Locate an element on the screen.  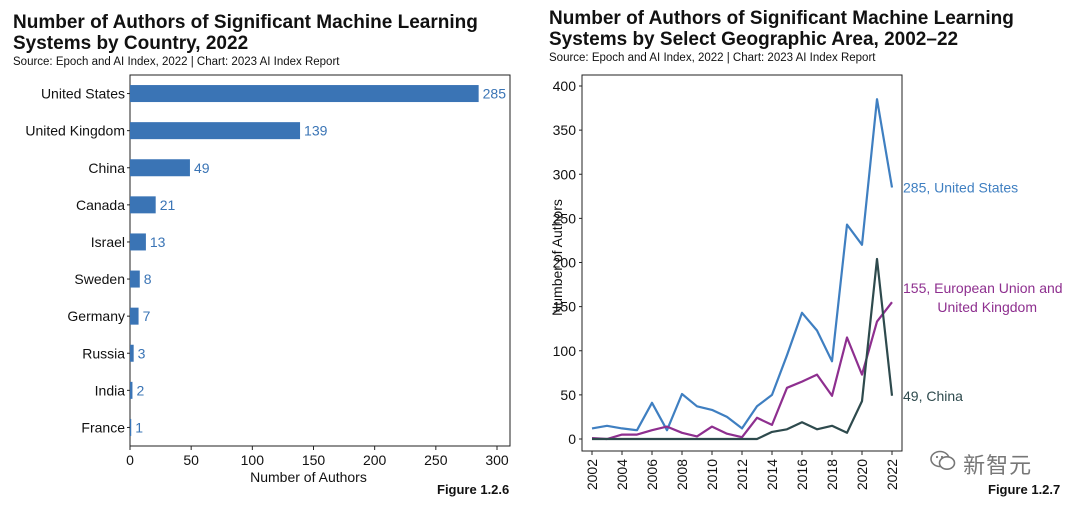
x-tick-label: 50 is located at coordinates (191, 460).